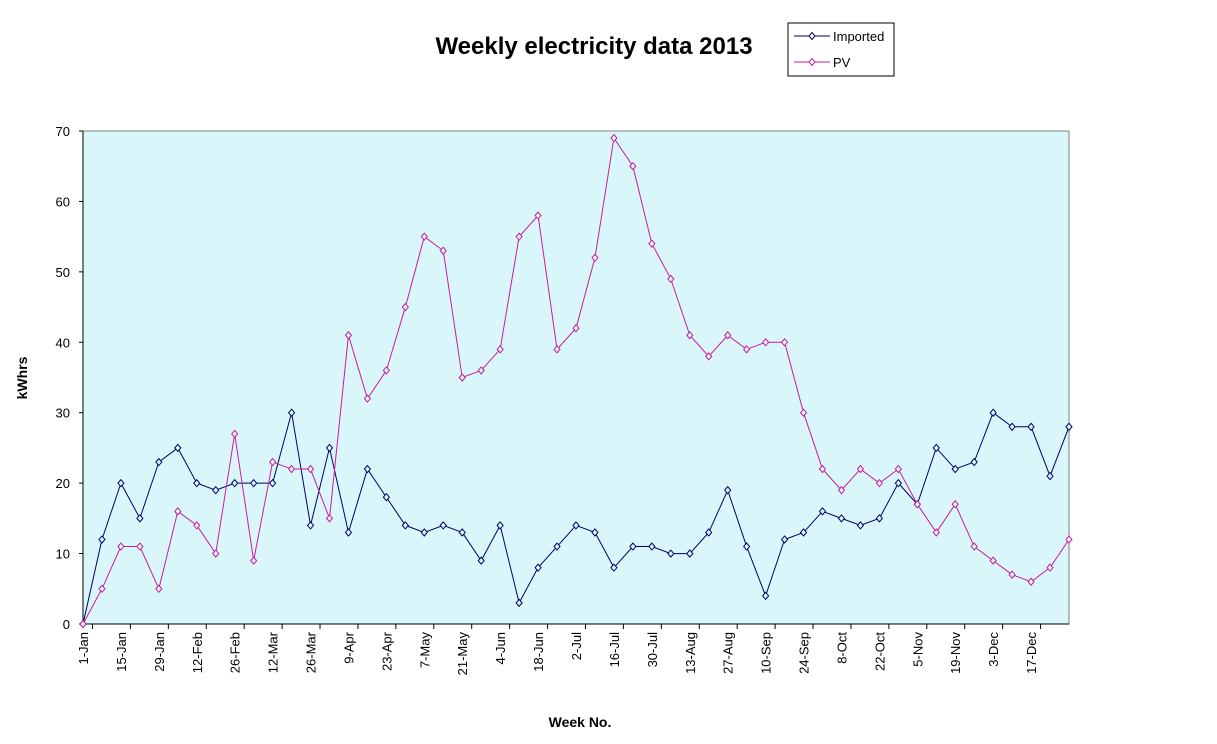  I want to click on x-tick-label: 2-Jul, so click(576, 646).